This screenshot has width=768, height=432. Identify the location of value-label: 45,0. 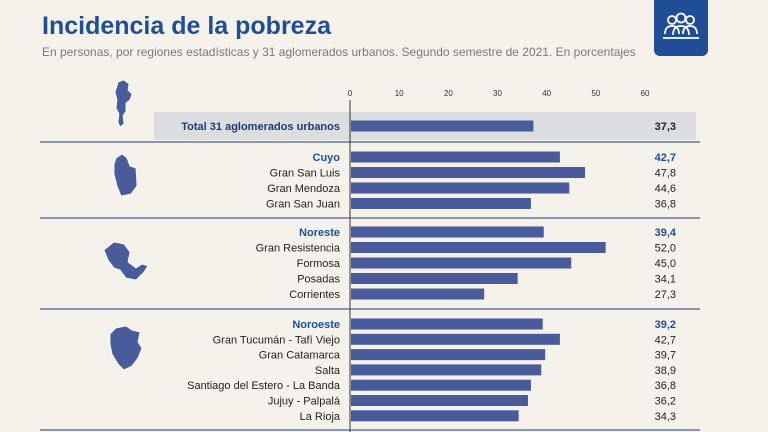
(665, 264).